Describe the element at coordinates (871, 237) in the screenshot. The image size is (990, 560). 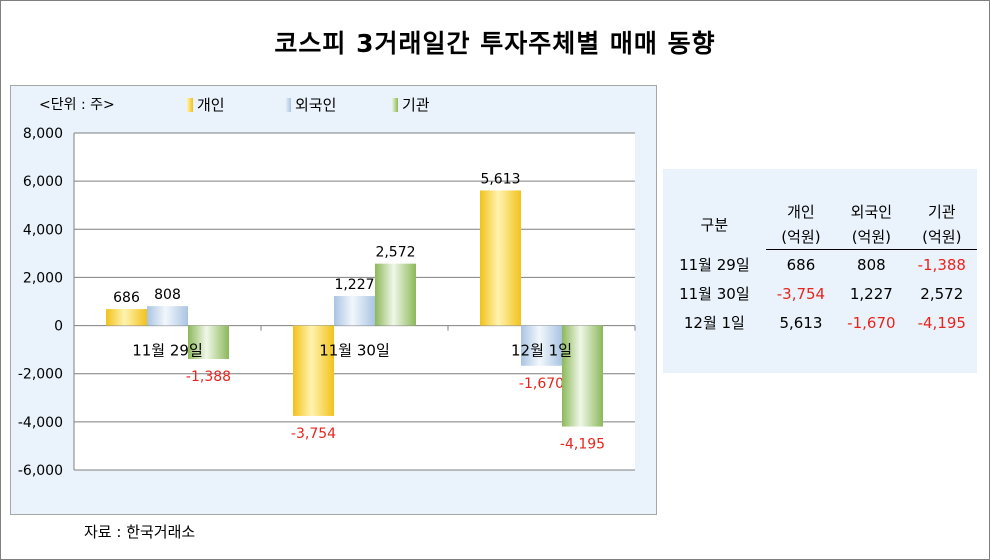
I see `table-unit-foreign: (억원)` at that location.